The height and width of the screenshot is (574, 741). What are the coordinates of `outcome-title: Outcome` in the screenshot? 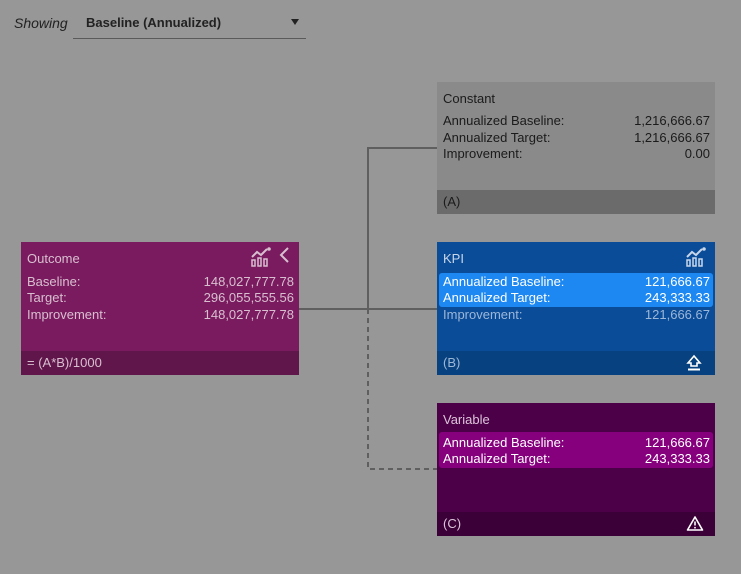 It's located at (53, 258).